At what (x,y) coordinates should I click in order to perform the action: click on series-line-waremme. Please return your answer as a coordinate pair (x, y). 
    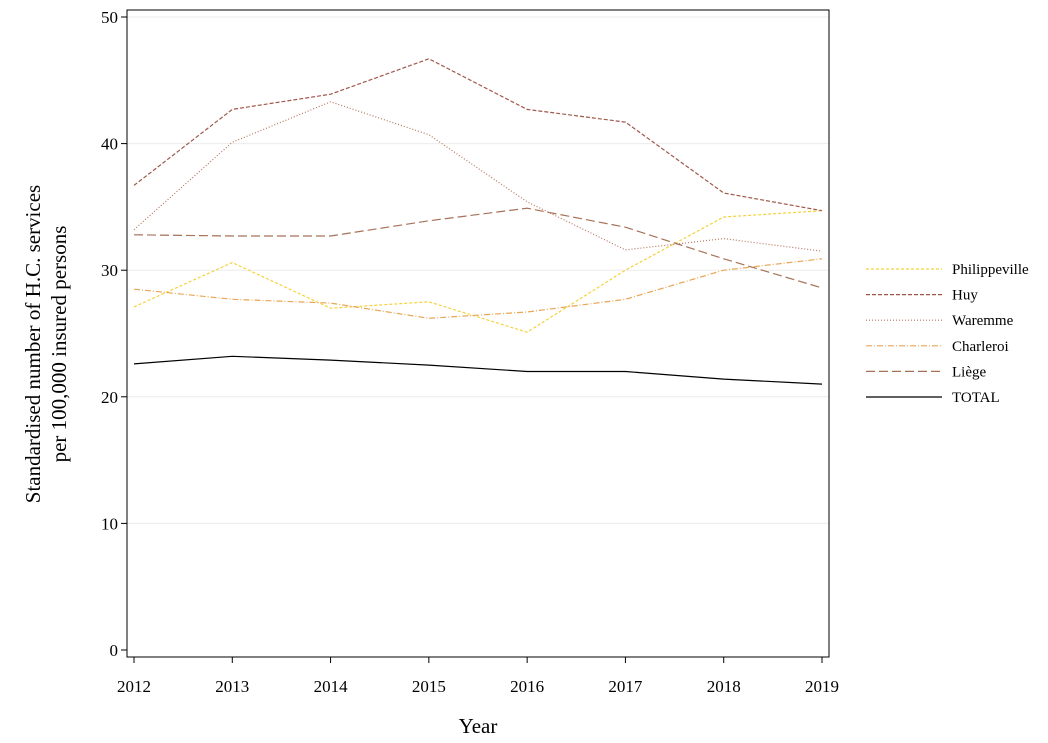
    Looking at the image, I should click on (478, 176).